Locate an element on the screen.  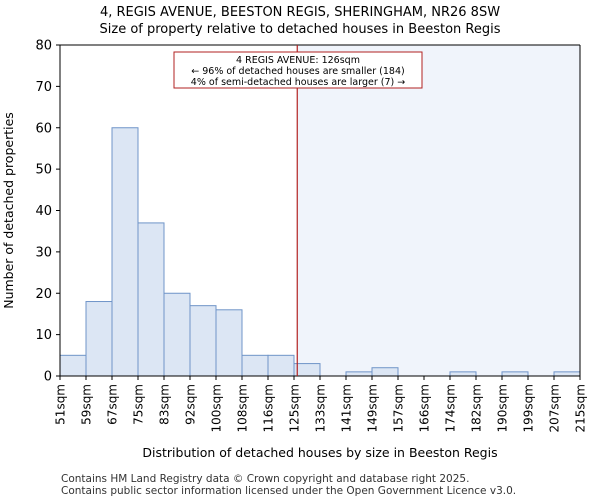
annotation-line-1: 4 REGIS AVENUE: 126sqm is located at coordinates (298, 60).